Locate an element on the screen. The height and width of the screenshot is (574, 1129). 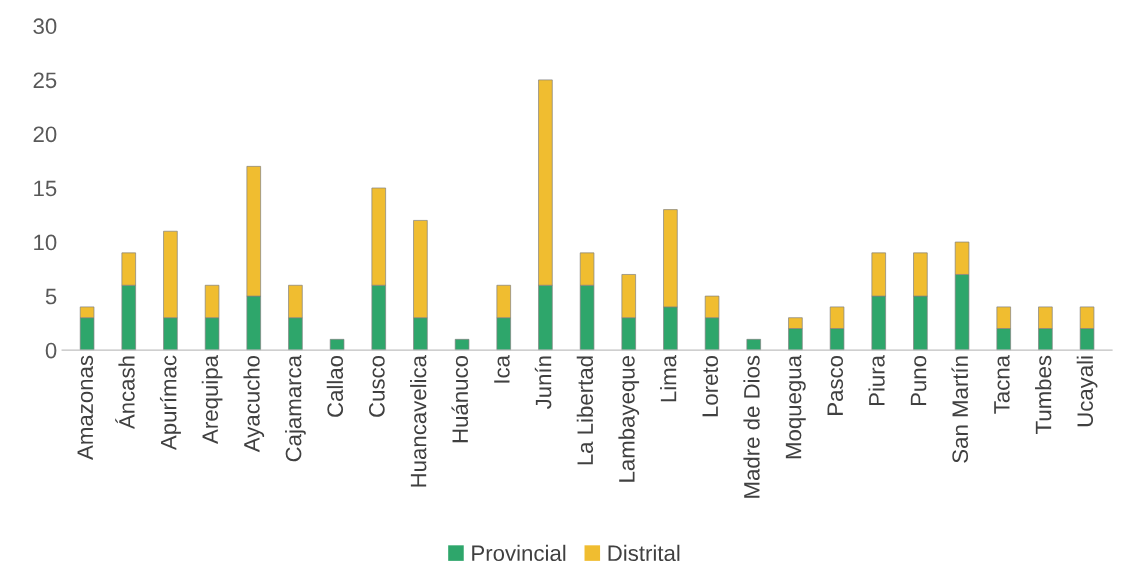
x-tick-label: Madre de Dios is located at coordinates (751, 426).